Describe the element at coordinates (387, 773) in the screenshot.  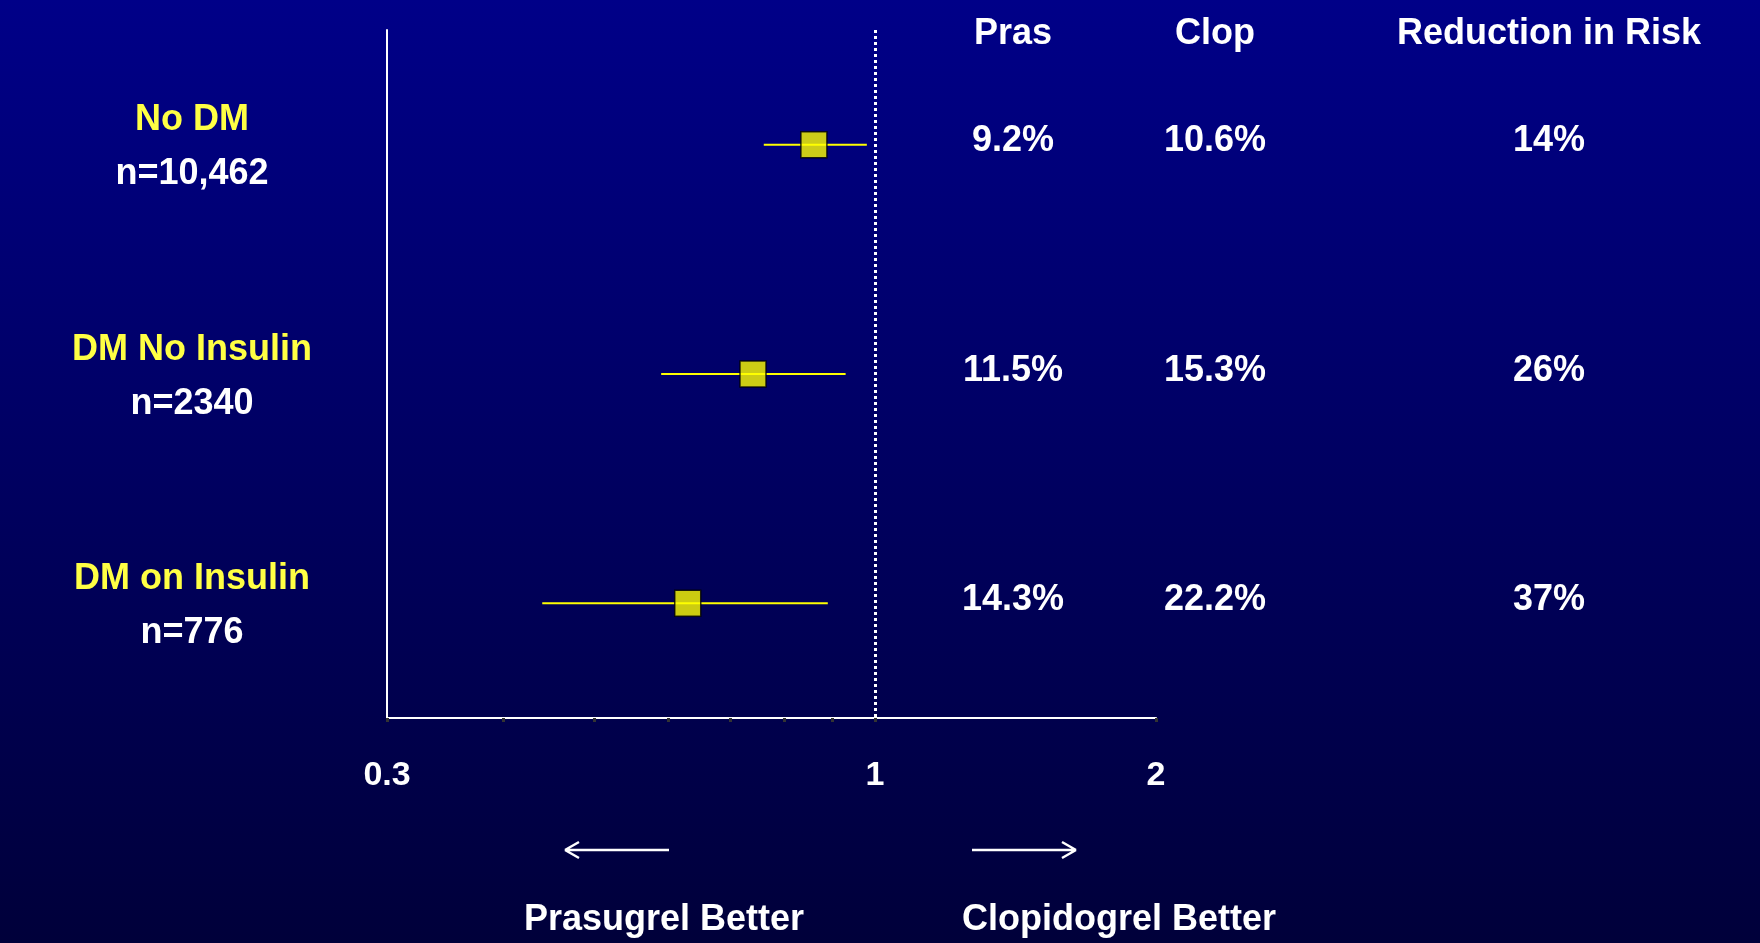
I see `x-tick-label: 0.3` at that location.